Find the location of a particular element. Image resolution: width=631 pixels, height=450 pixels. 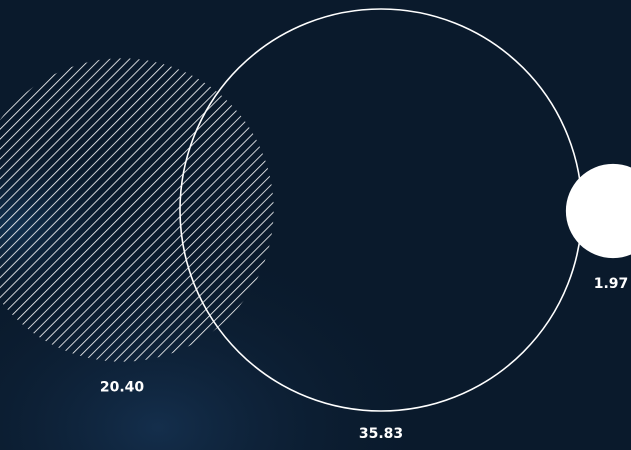

data-label-20-40: 20.40 is located at coordinates (122, 388).